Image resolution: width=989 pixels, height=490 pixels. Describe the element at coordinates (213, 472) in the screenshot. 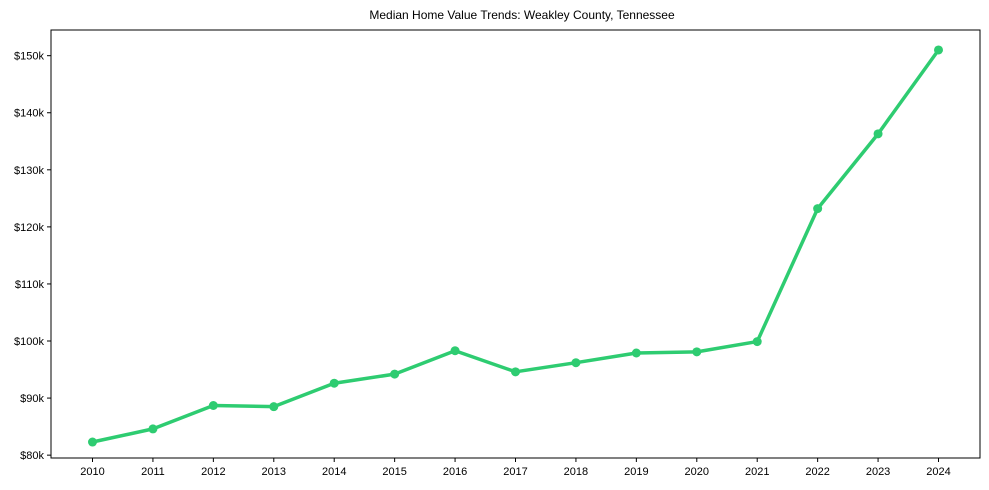

I see `x-tick-label: 2012` at that location.